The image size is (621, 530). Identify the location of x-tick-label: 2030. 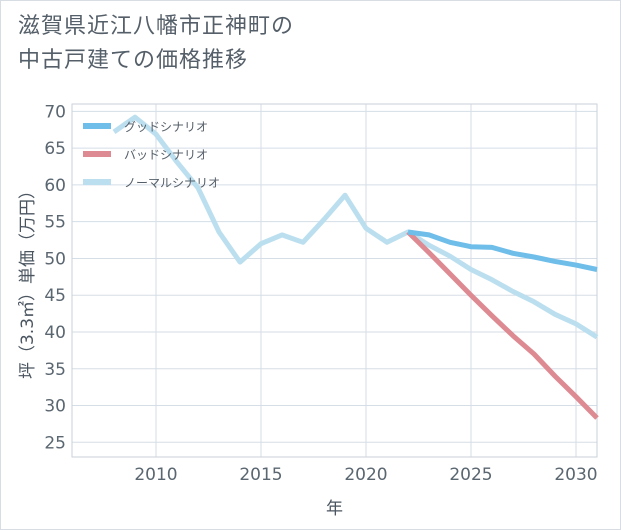
(575, 475).